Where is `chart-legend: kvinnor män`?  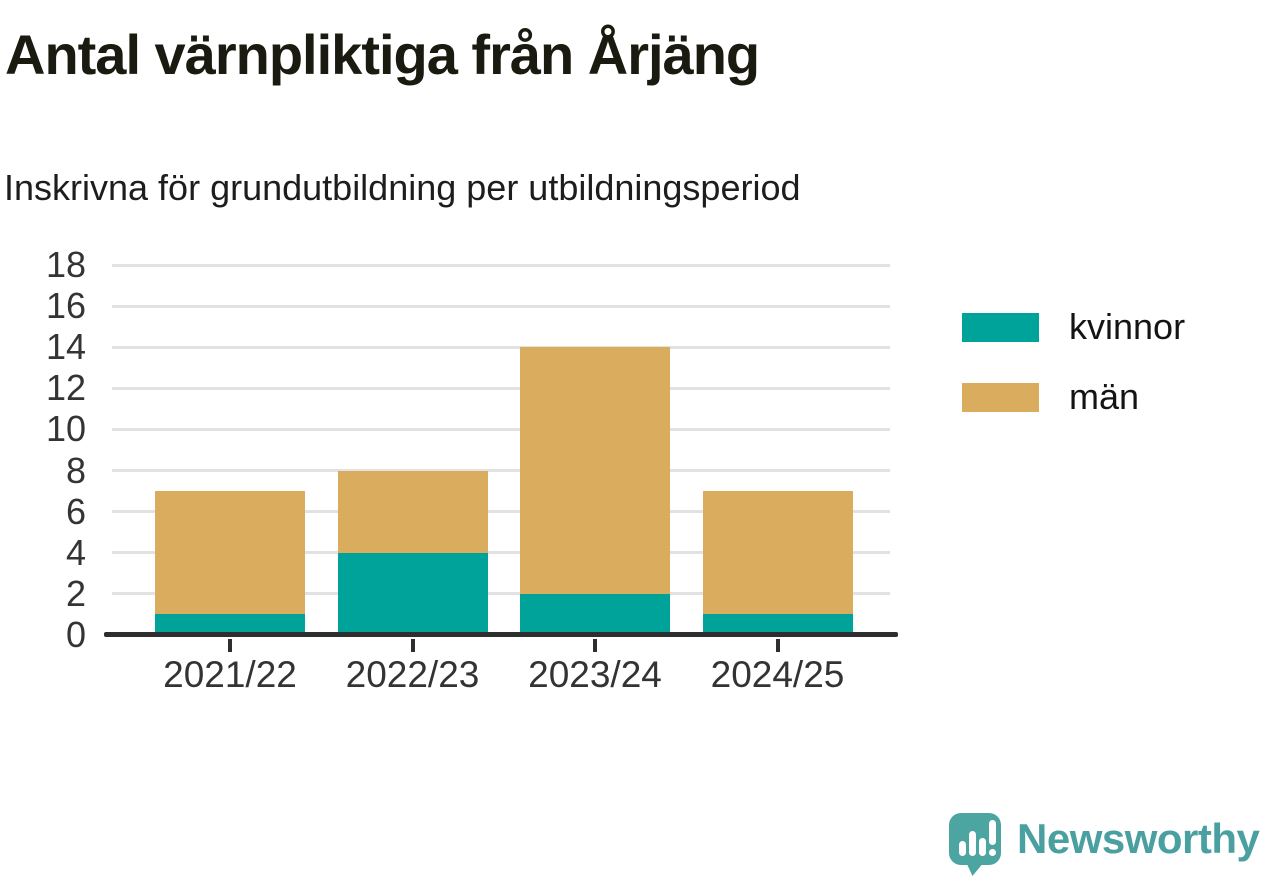
chart-legend: kvinnor män is located at coordinates (1073, 376).